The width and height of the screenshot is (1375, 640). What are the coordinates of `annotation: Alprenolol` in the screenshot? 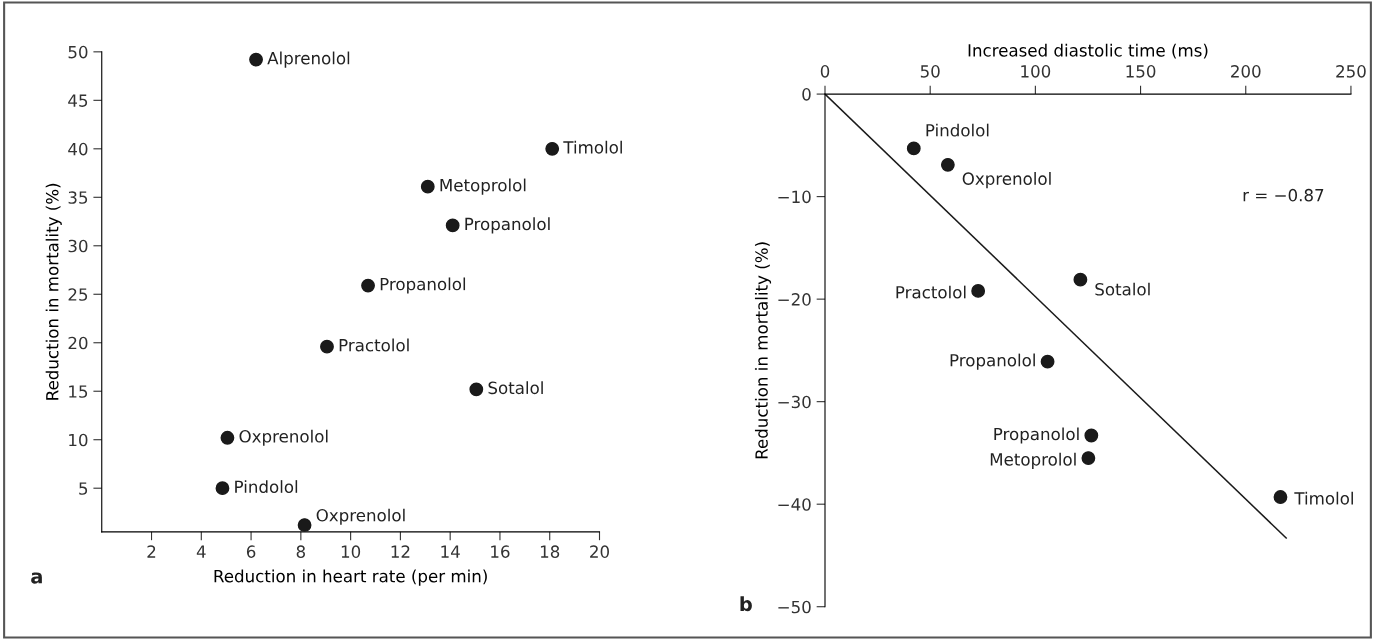 It's located at (308, 59).